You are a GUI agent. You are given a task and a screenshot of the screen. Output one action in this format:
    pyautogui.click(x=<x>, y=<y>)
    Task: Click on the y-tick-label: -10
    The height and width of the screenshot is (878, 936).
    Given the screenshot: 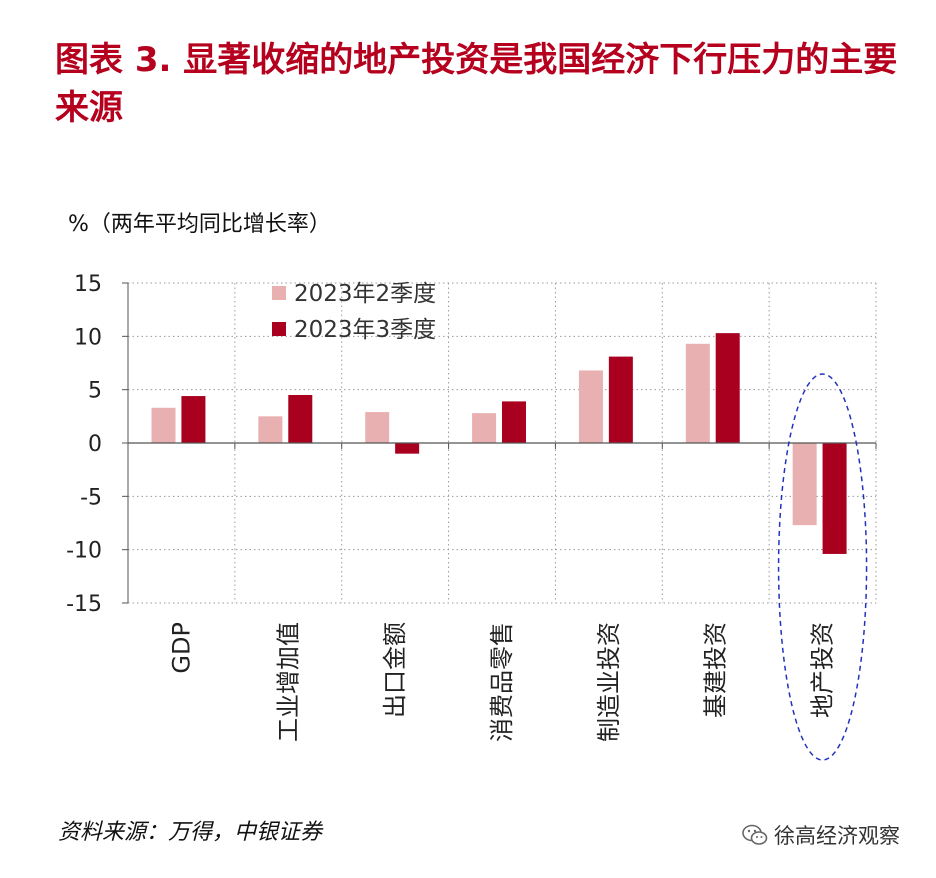 What is the action you would take?
    pyautogui.click(x=84, y=551)
    